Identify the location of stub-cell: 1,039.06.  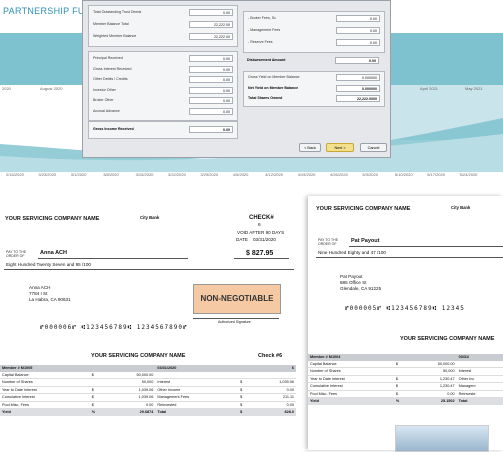
(131, 390).